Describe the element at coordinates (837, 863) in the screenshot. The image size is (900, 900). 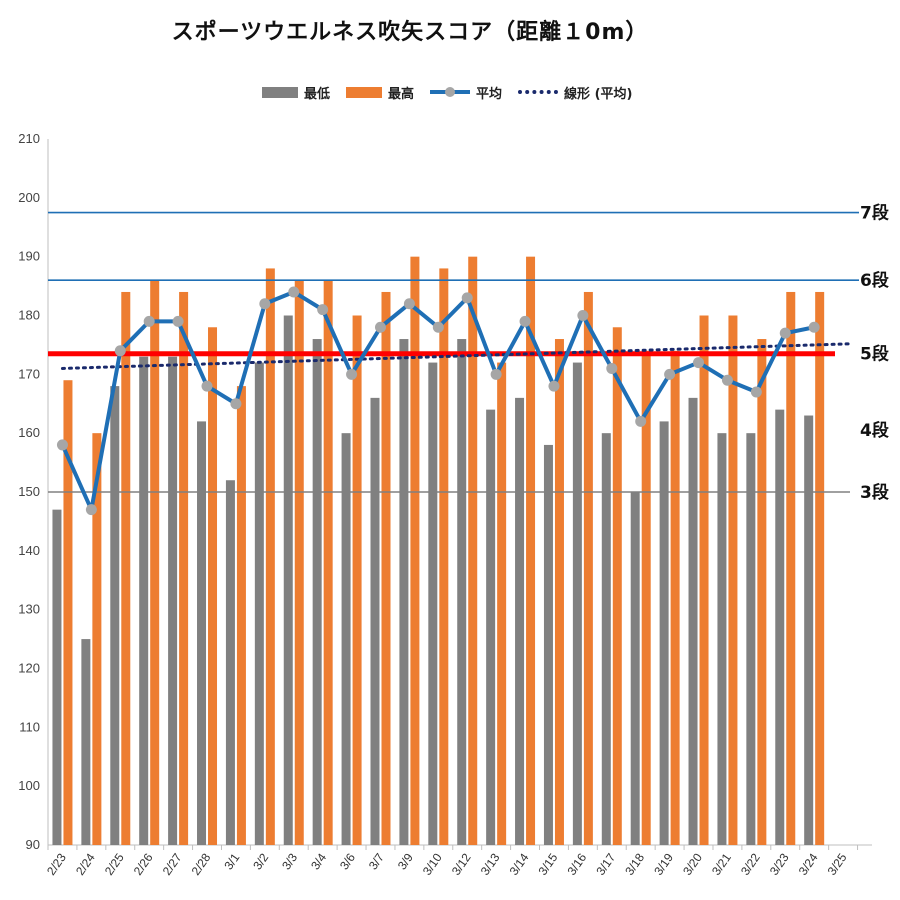
I see `x-tick-label: 3/25` at that location.